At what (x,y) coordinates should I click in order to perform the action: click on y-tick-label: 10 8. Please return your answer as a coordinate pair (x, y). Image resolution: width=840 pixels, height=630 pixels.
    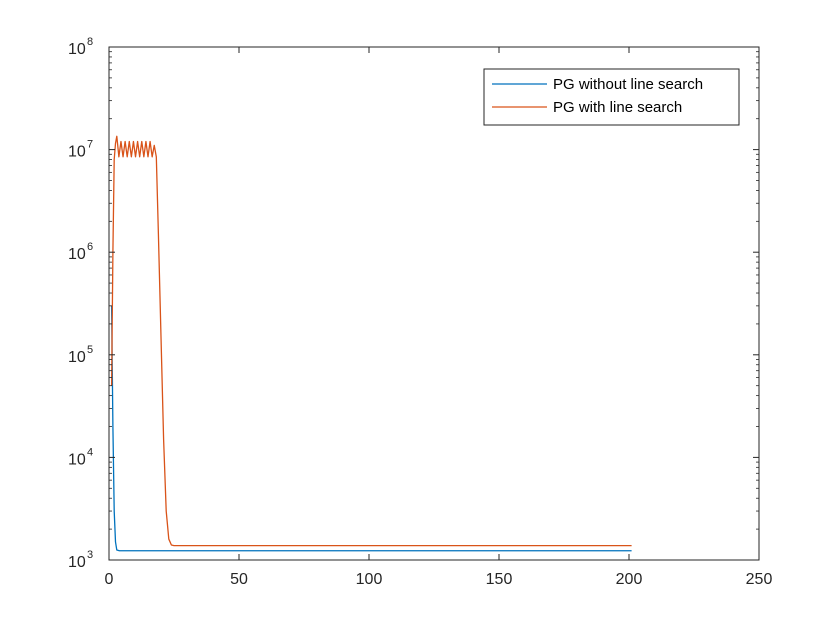
    Looking at the image, I should click on (80, 47).